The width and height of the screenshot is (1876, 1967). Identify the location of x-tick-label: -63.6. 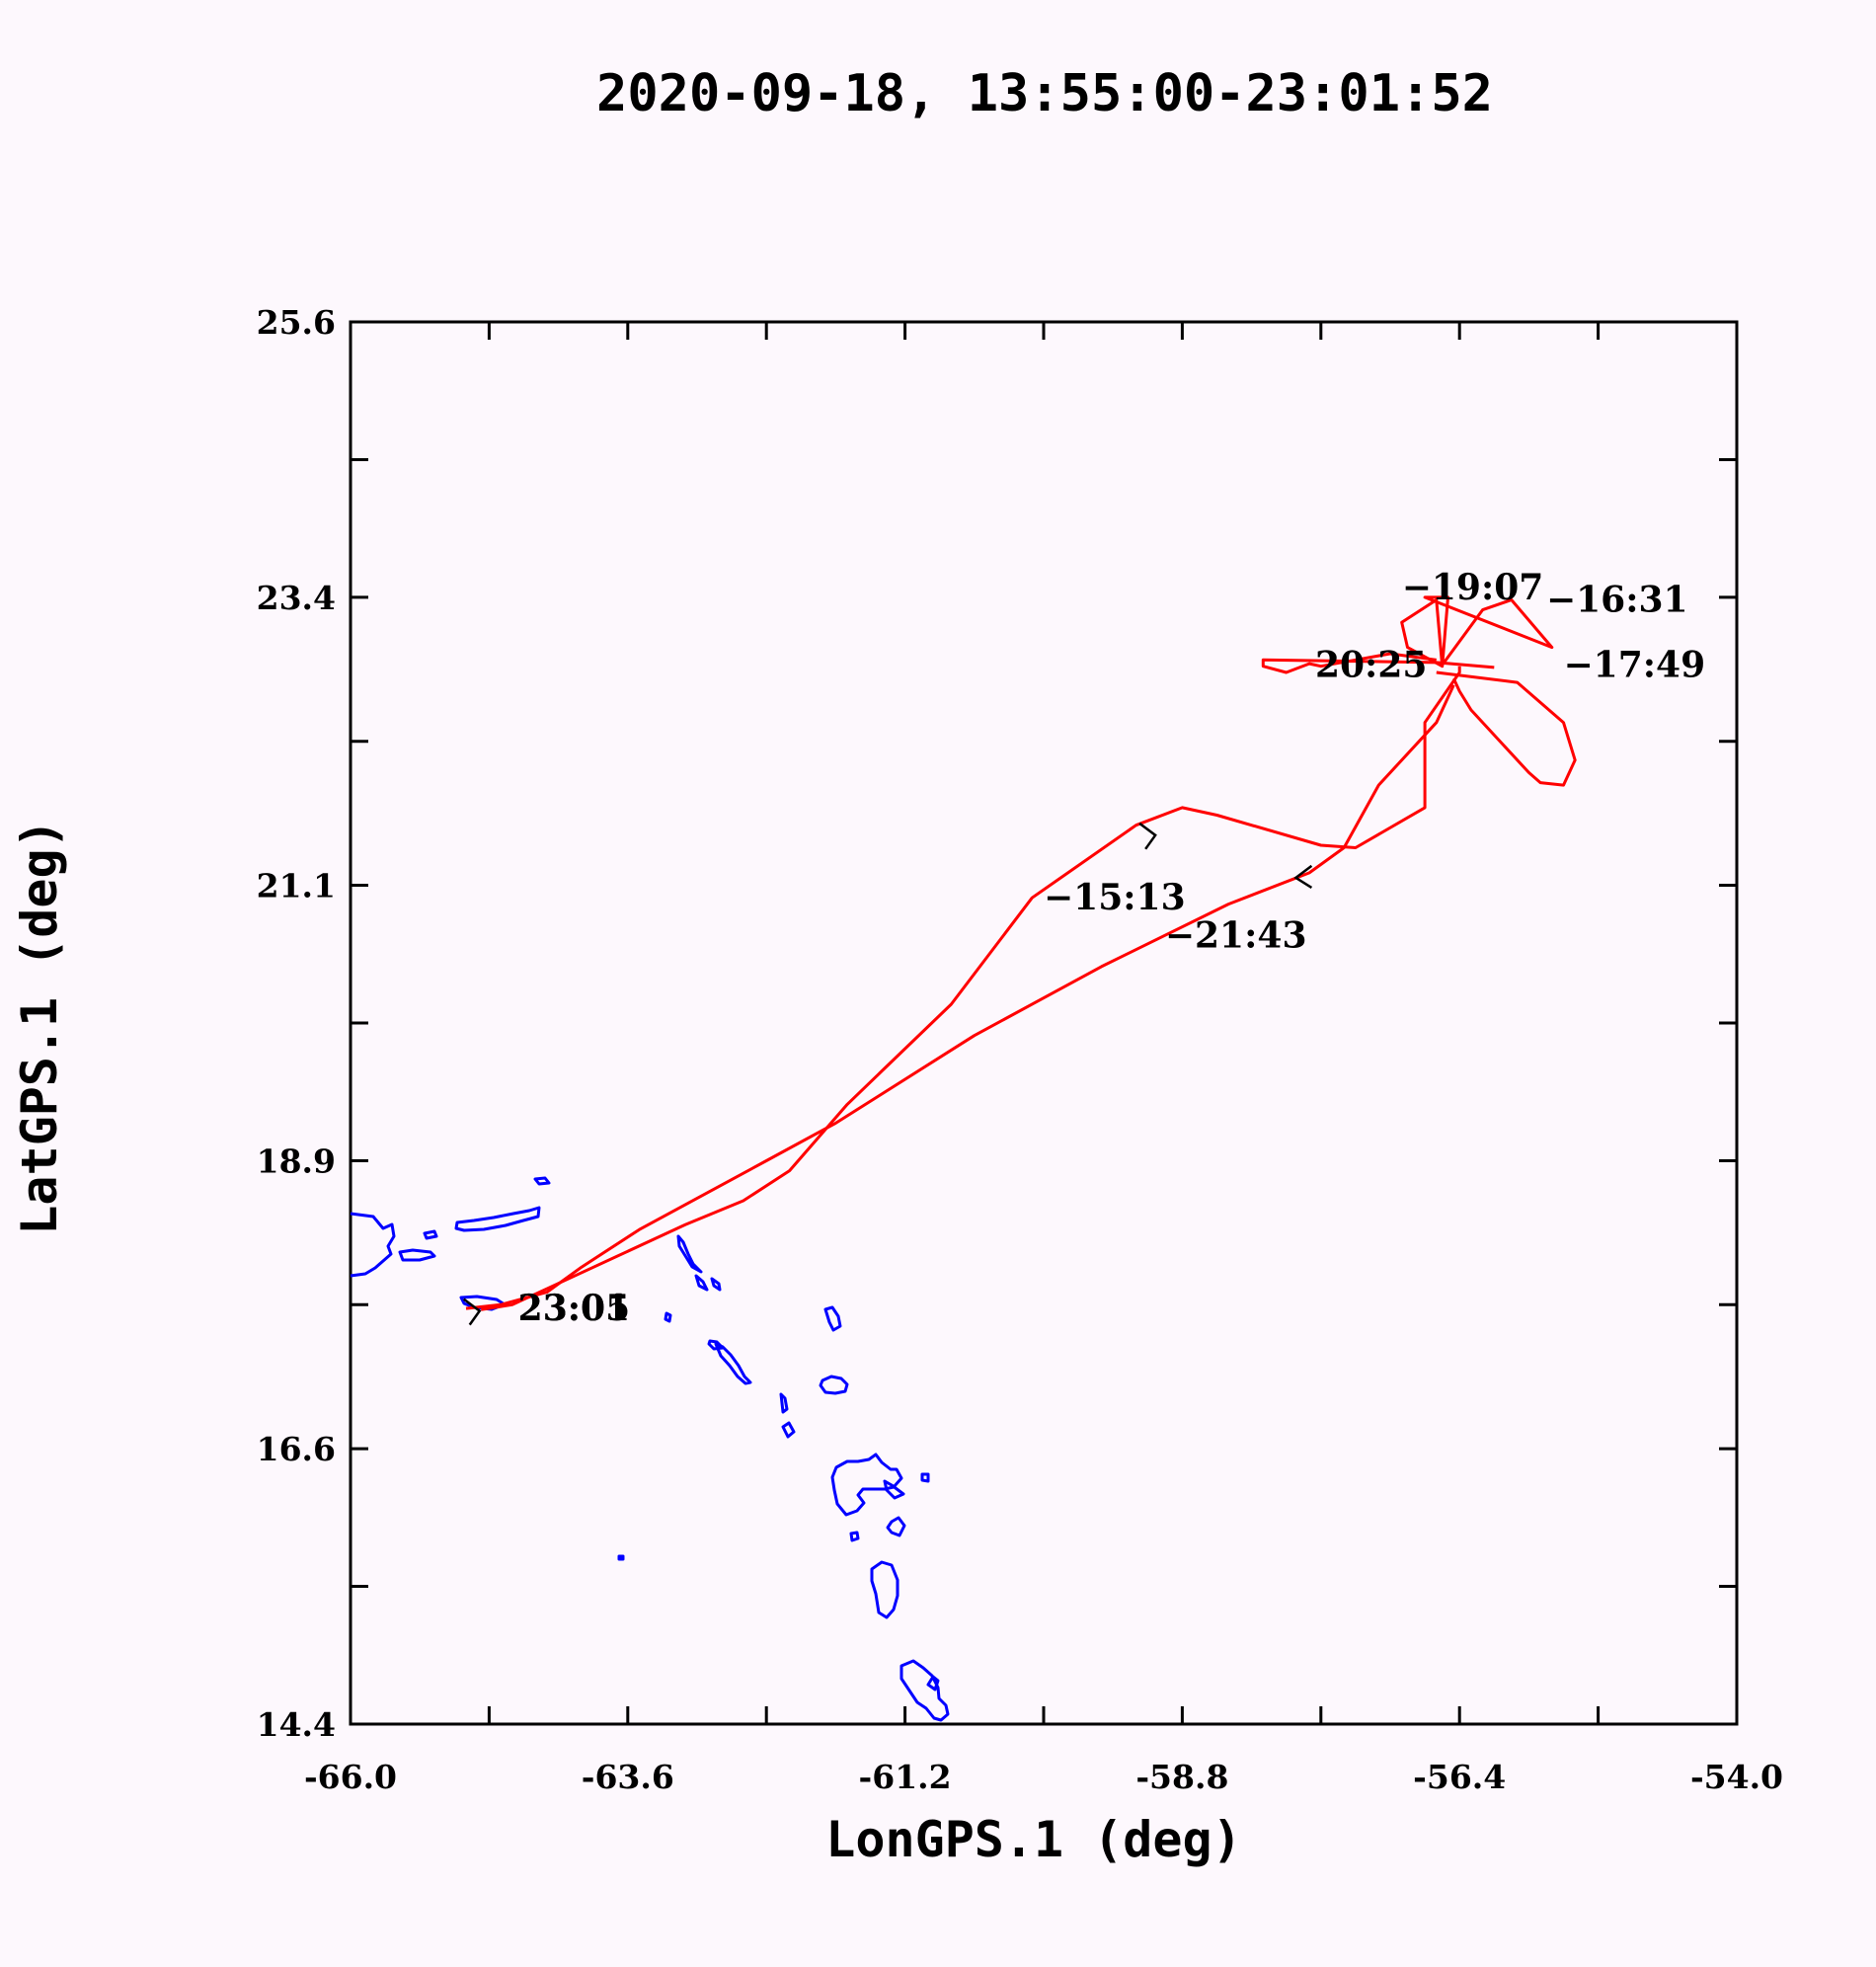
(628, 1777).